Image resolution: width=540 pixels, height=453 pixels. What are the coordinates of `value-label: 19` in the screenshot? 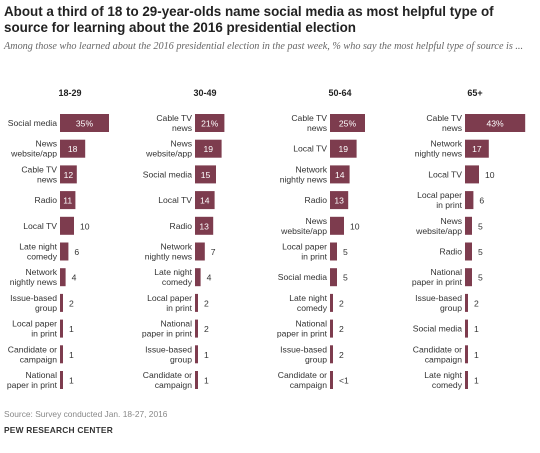 It's located at (209, 149).